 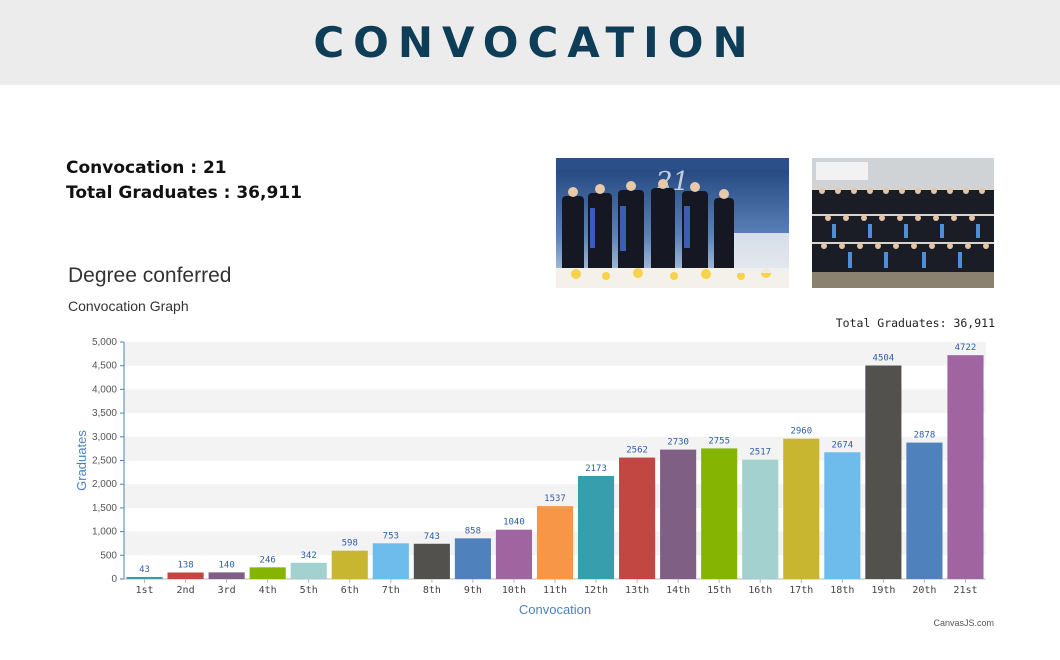 I want to click on data-label: 753, so click(x=391, y=536).